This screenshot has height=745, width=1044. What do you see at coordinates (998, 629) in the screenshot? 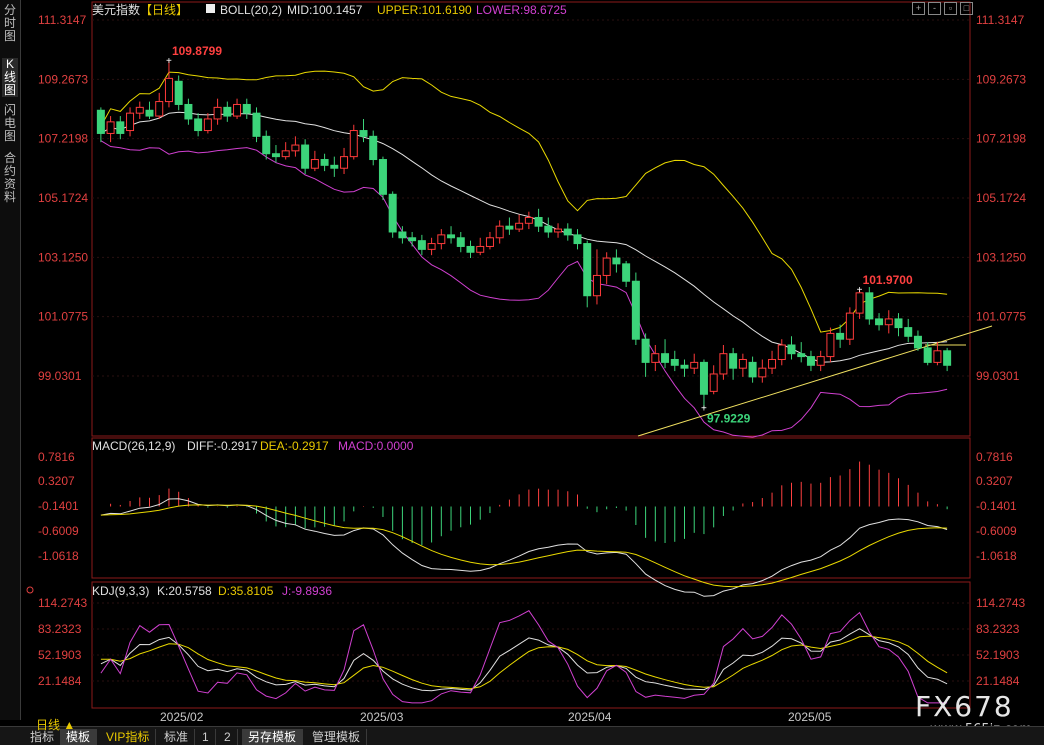
I see `kdj-tick-right: 83.2323` at bounding box center [998, 629].